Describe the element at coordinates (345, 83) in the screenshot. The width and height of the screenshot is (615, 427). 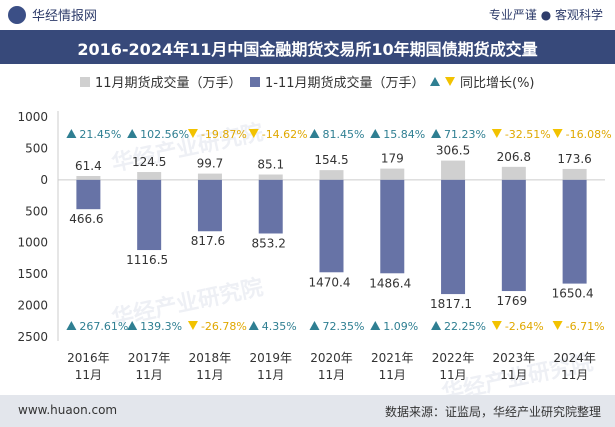
I see `legend-label-cumulative: 1-11月期货成交量（万手）` at that location.